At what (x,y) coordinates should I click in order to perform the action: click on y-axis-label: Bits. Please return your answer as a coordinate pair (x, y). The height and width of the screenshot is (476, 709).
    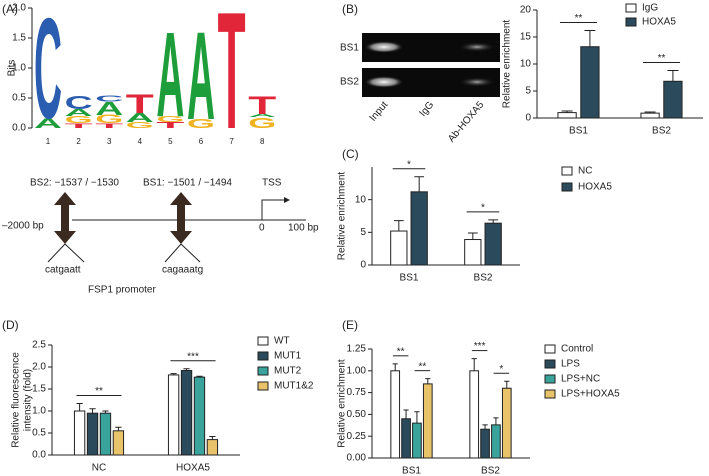
    Looking at the image, I should click on (12, 68).